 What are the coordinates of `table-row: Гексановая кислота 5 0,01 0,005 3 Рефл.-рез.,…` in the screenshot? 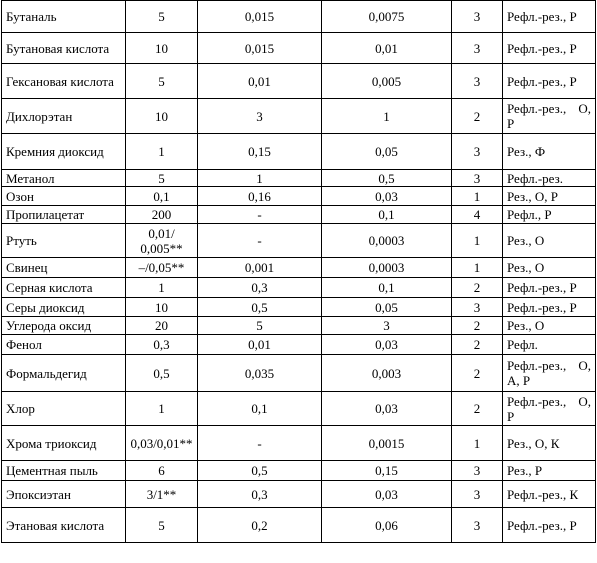 It's located at (298, 81).